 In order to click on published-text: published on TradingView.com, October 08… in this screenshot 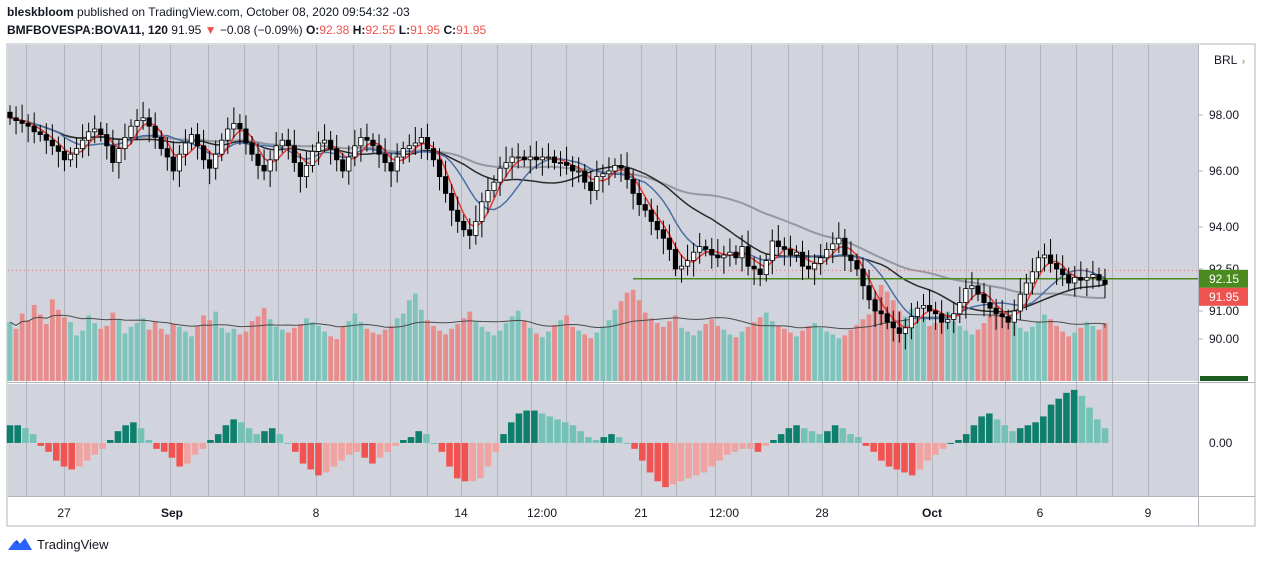, I will do `click(243, 12)`.